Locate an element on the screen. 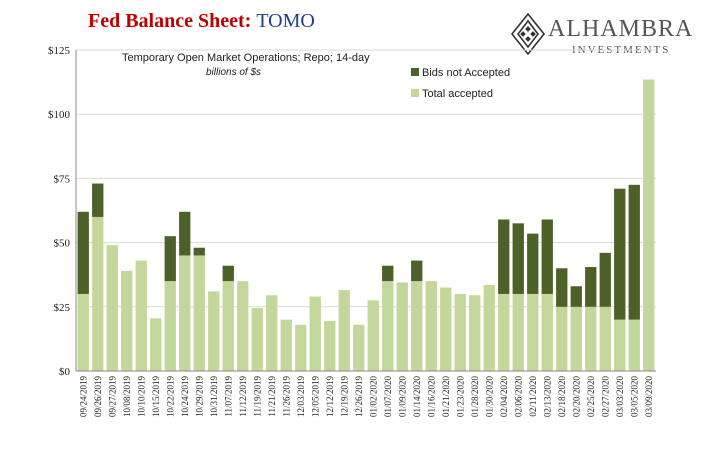  x-tick-label: 09/24/2019 is located at coordinates (83, 397).